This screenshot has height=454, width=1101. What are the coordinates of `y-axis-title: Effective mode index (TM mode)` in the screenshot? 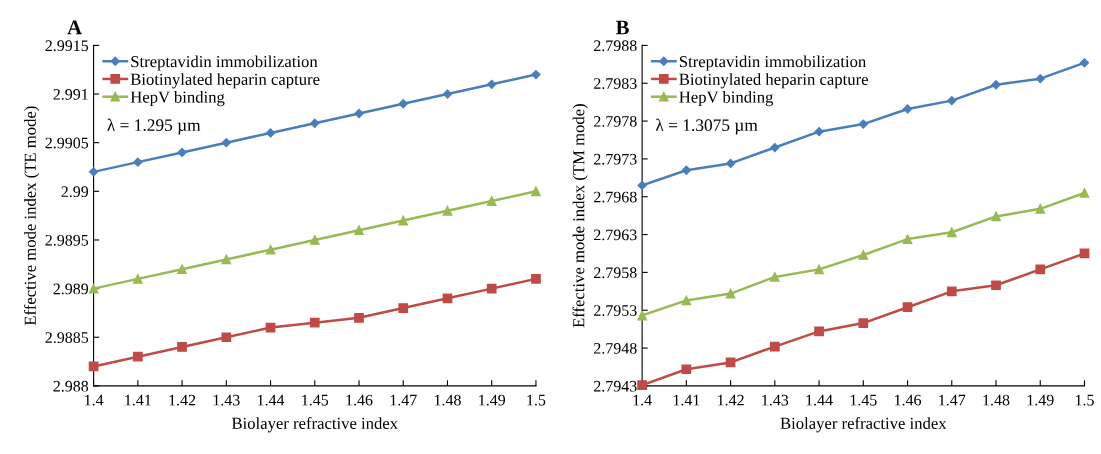 It's located at (580, 216).